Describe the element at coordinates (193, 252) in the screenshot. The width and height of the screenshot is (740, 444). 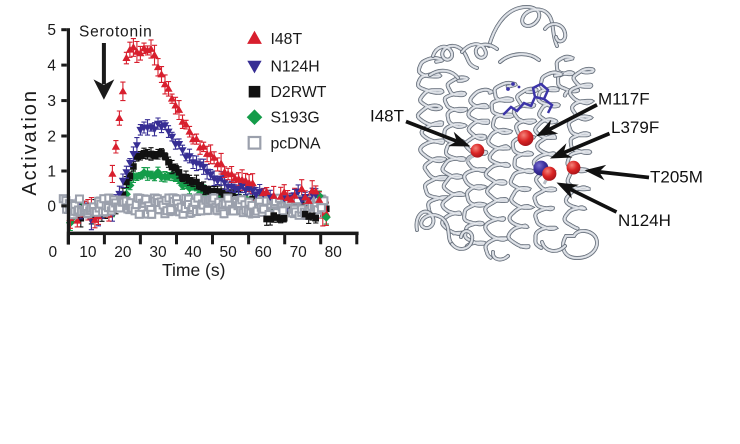
I see `svg-text: 40` at that location.